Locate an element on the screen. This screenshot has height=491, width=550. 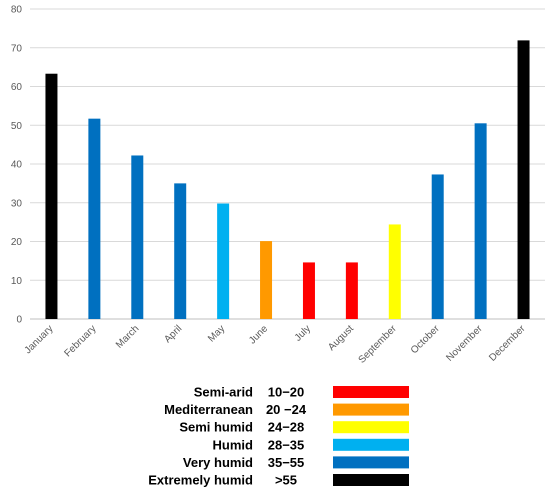
x-tick-label: December is located at coordinates (507, 343).